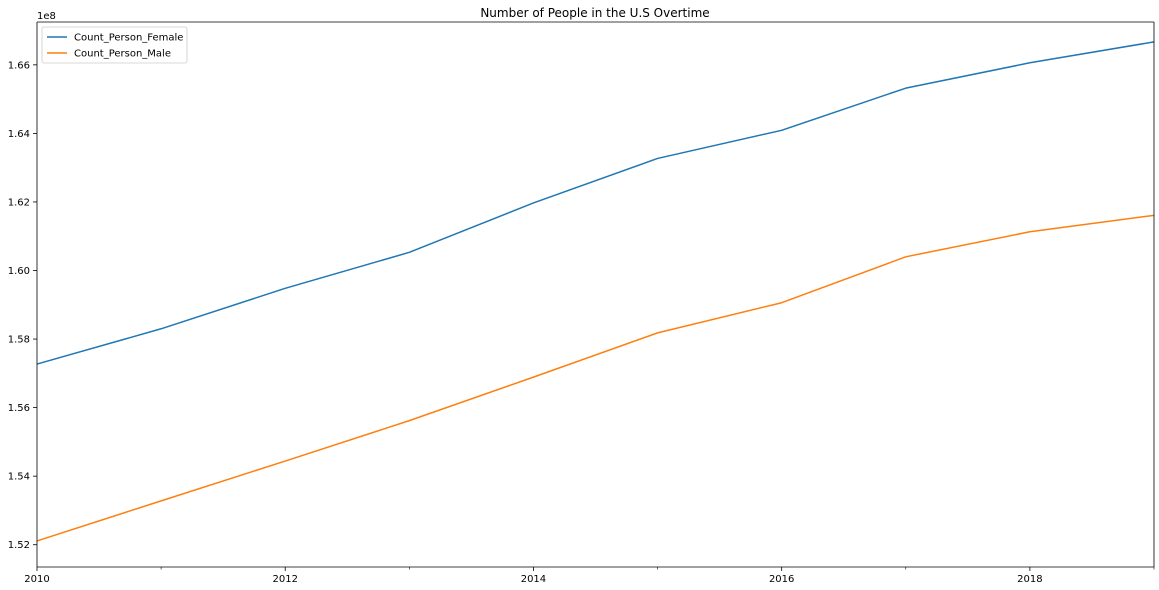 The image size is (1159, 590). What do you see at coordinates (128, 38) in the screenshot?
I see `legend-label-0: Count_Person_Female` at bounding box center [128, 38].